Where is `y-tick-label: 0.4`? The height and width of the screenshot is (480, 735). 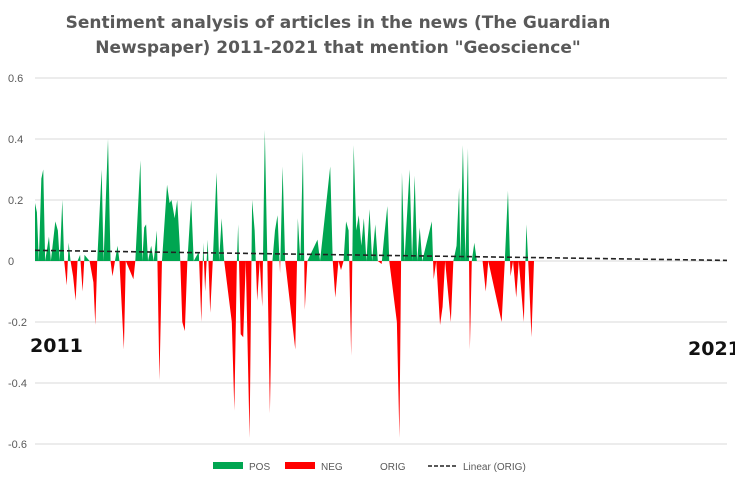
y-tick-label: 0.4 is located at coordinates (15, 140).